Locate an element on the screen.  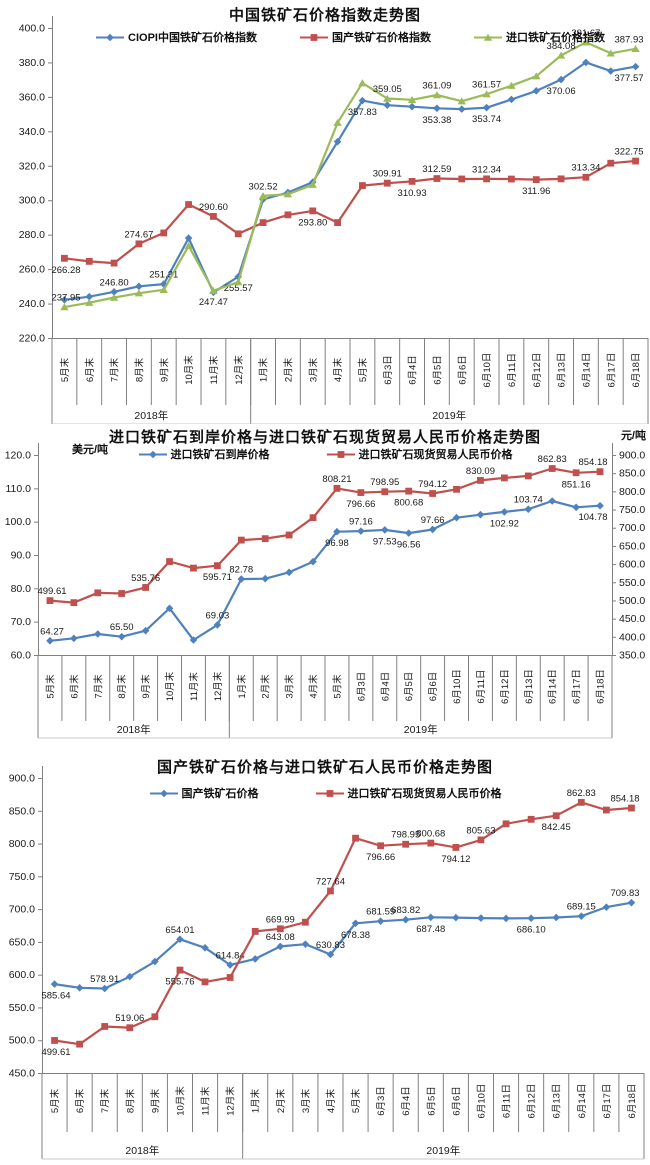
data-label: 391.67 is located at coordinates (585, 33).